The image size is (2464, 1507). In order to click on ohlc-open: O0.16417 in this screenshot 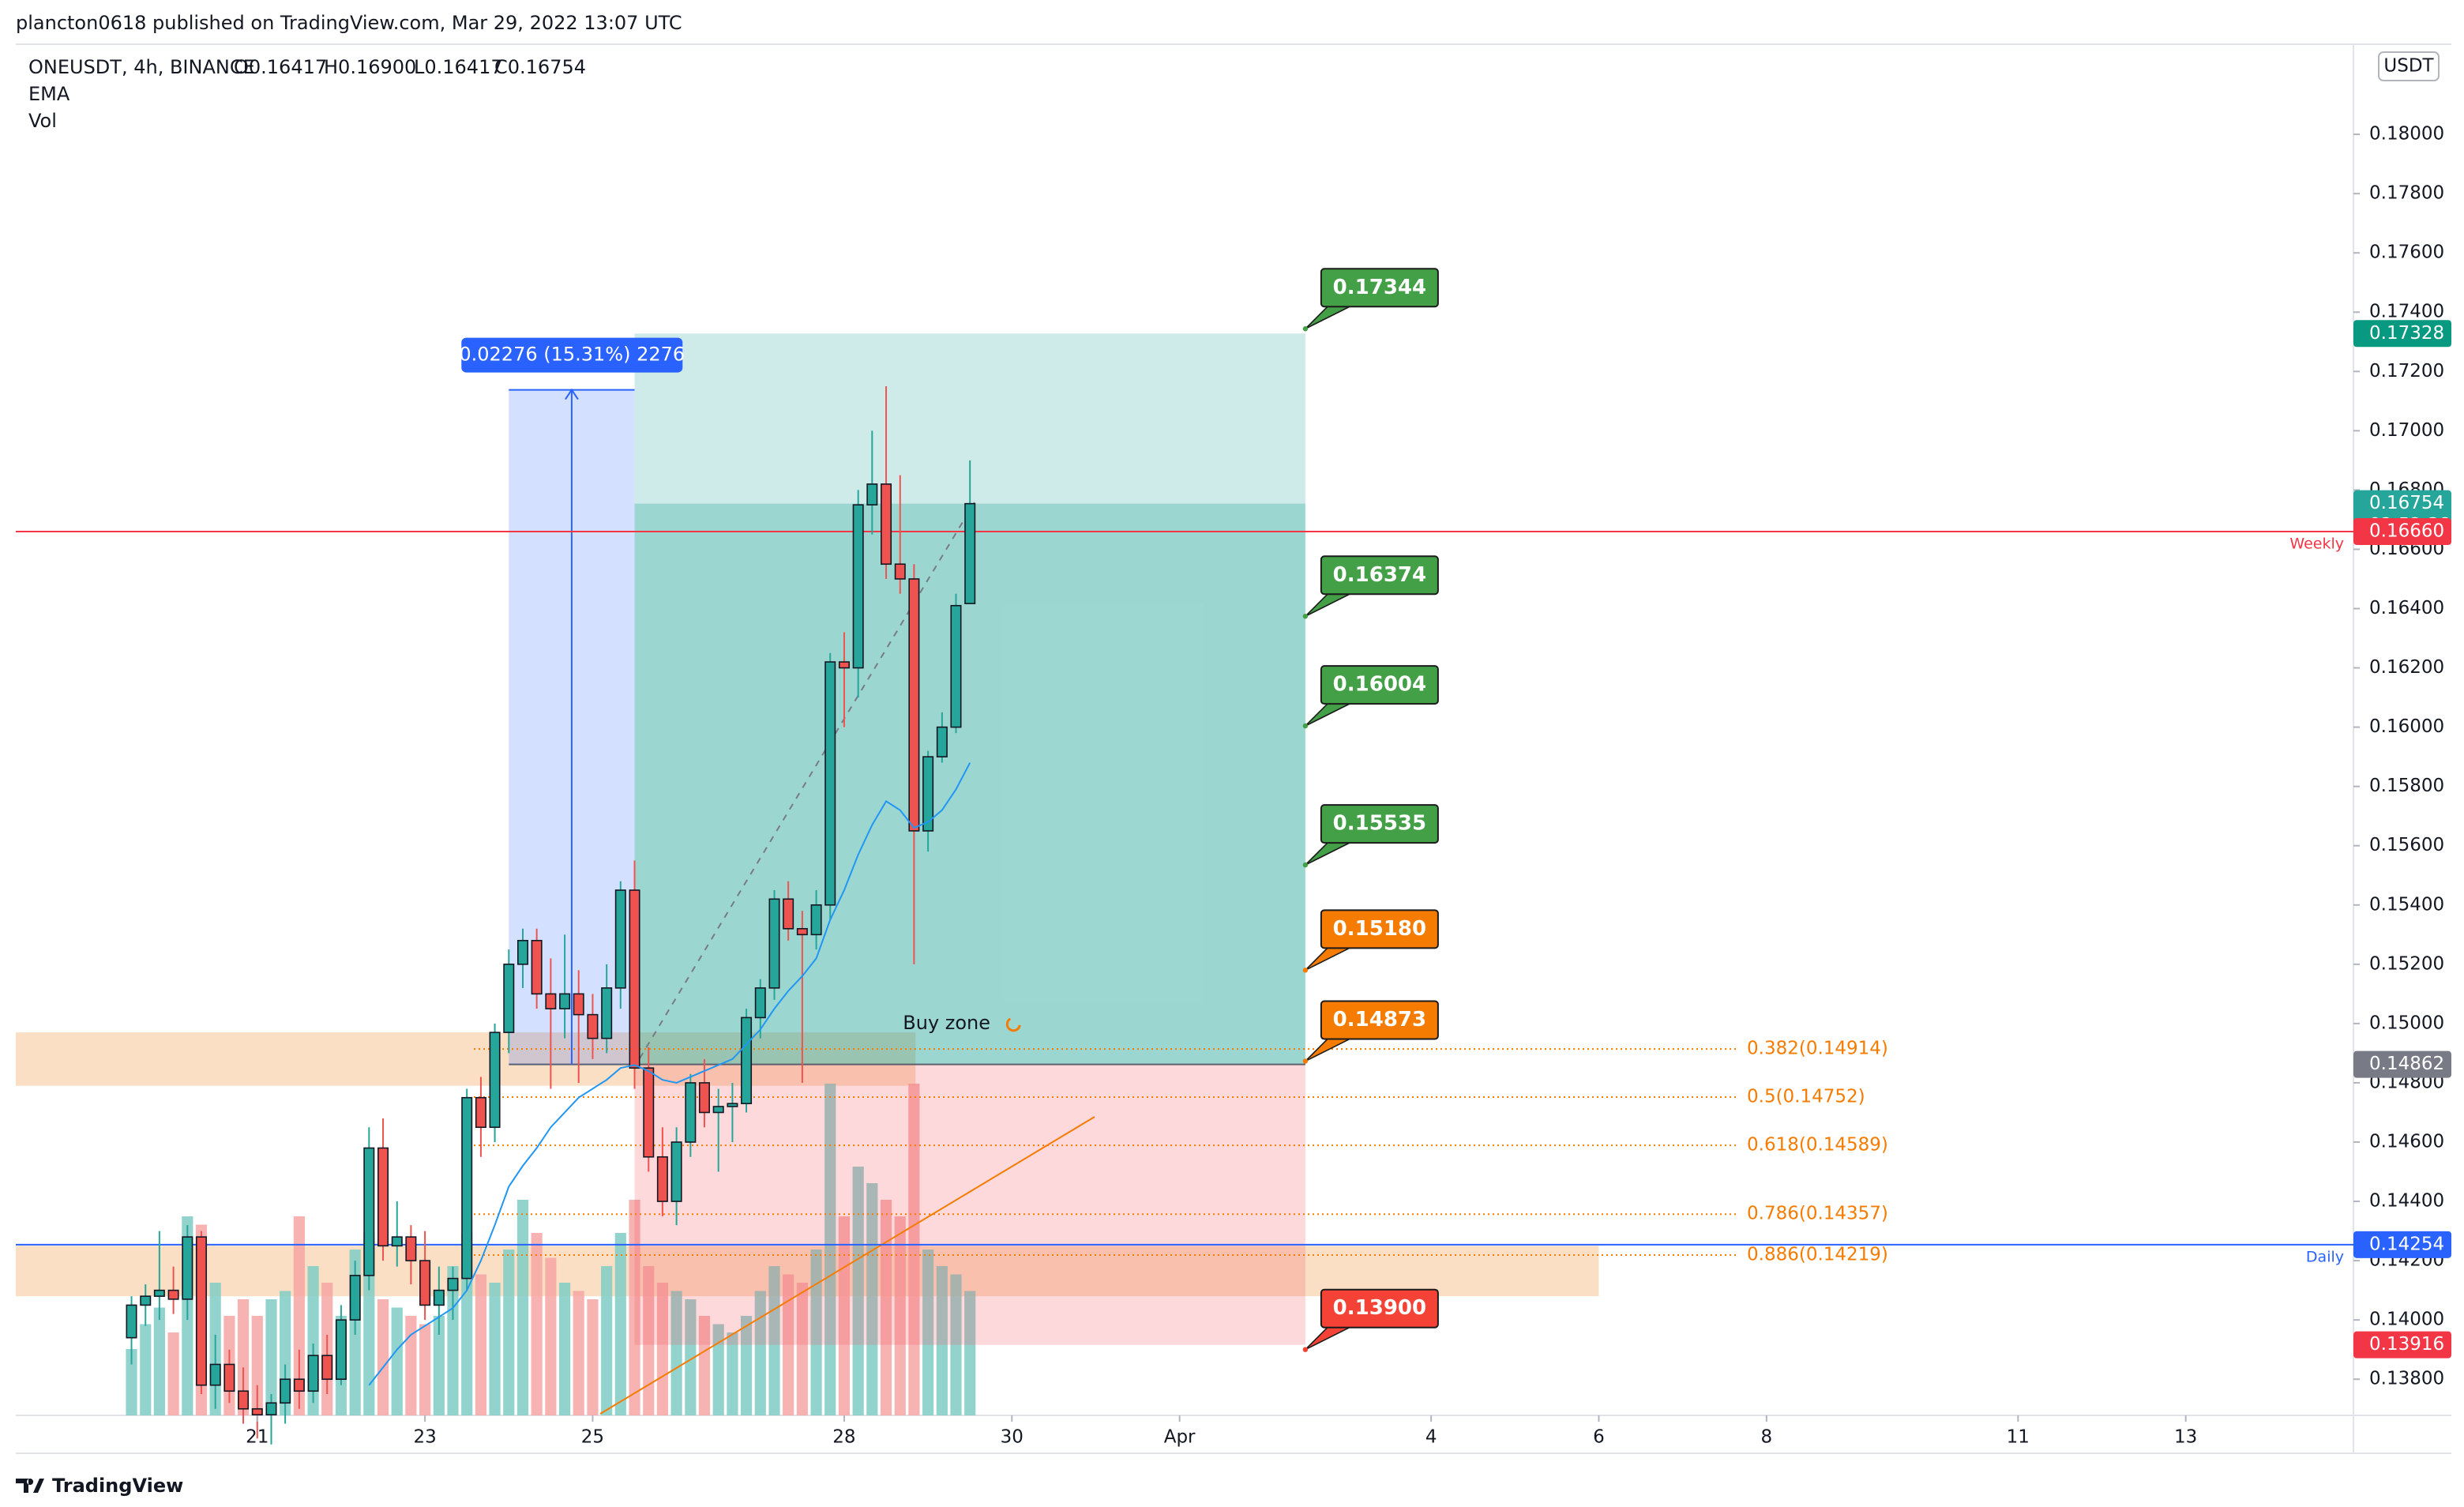, I will do `click(280, 67)`.